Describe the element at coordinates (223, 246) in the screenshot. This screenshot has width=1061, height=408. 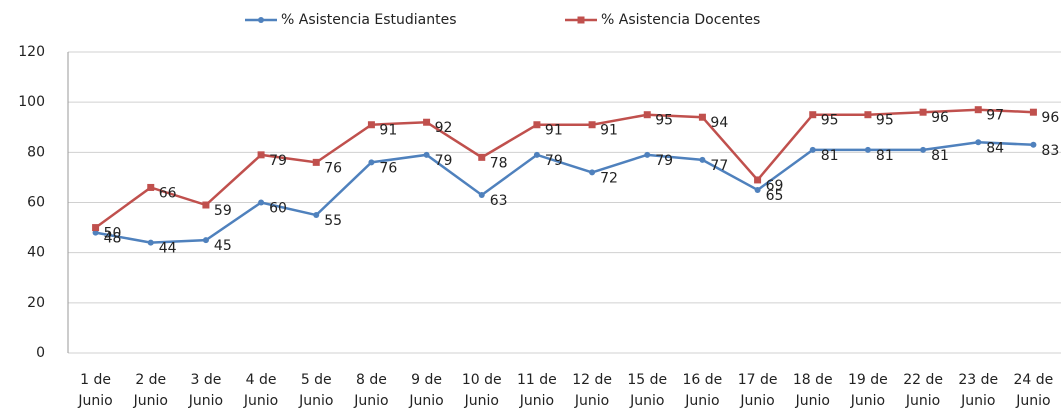
I see `data-label: 45` at that location.